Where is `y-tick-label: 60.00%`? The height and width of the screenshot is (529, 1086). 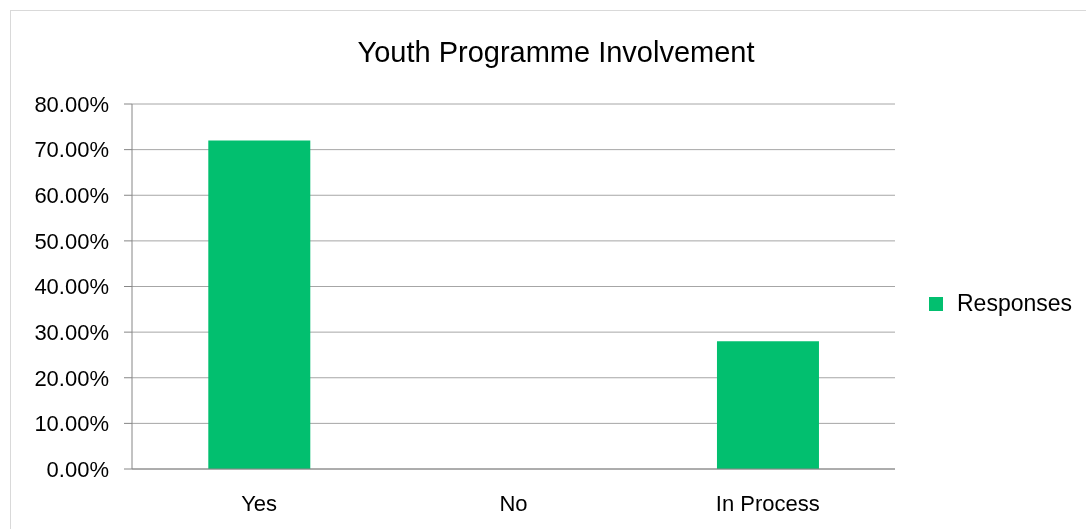 y-tick-label: 60.00% is located at coordinates (71, 196).